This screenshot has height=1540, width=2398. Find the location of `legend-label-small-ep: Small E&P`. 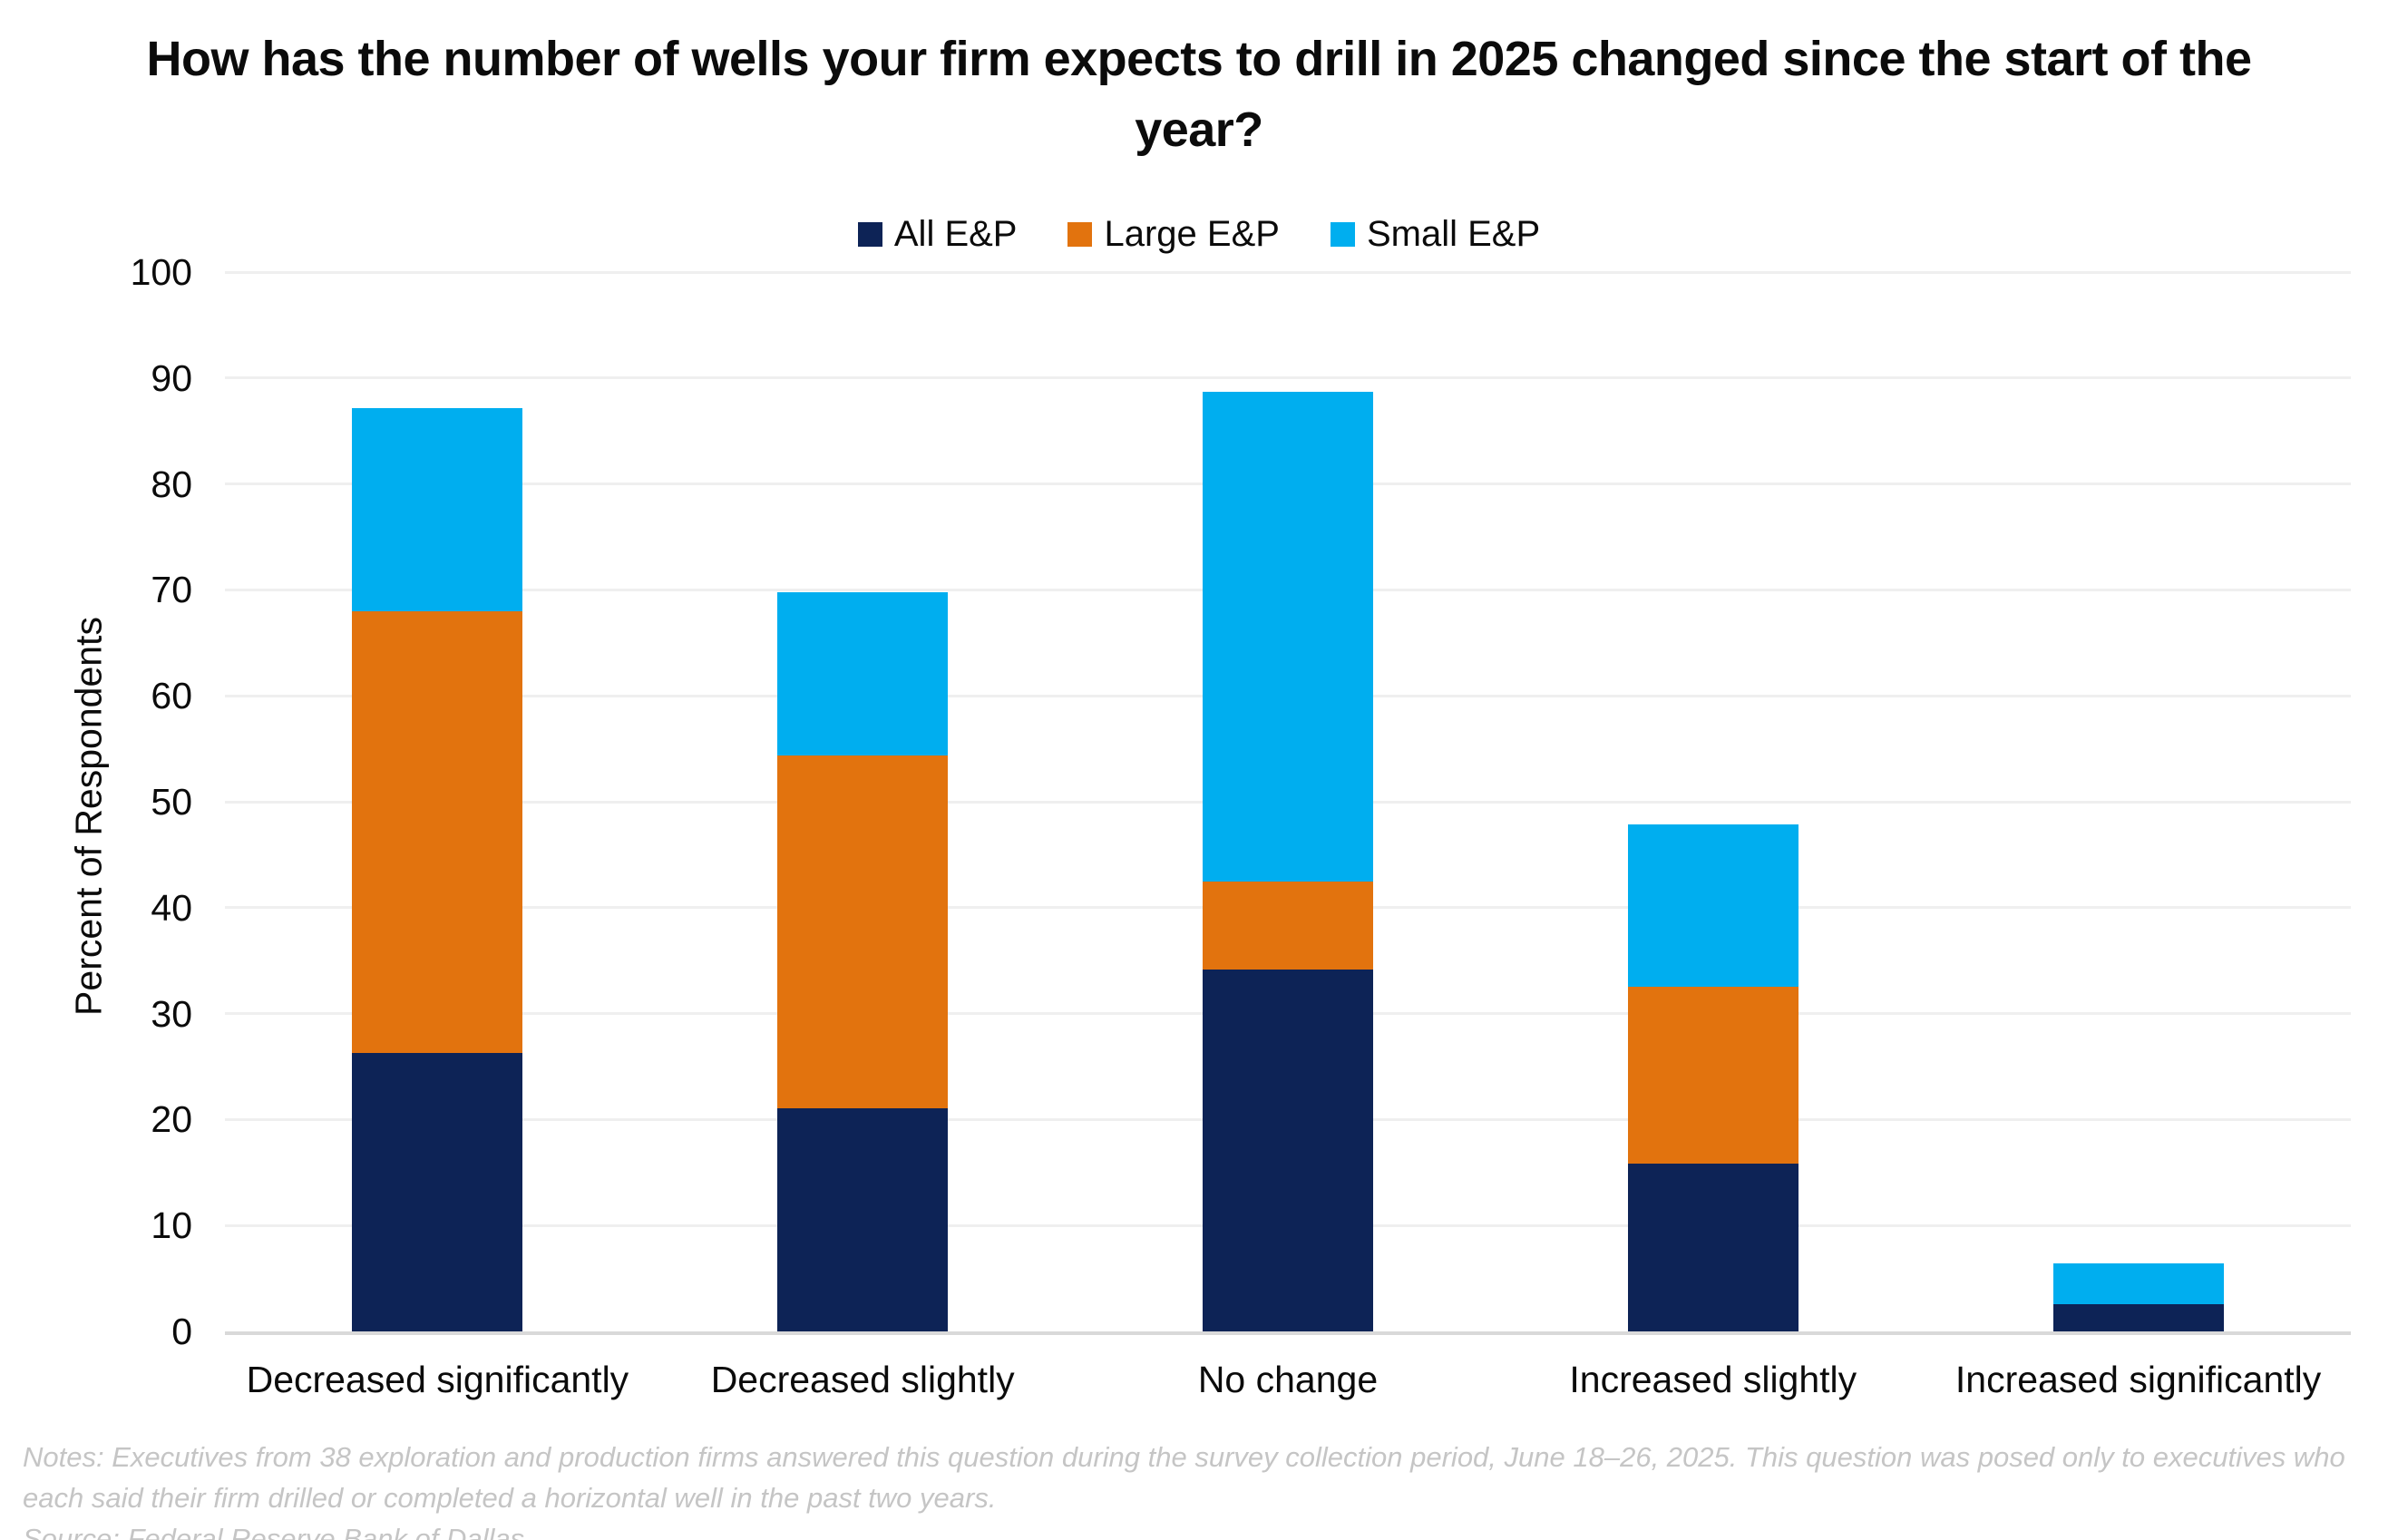

legend-label-small-ep: Small E&P is located at coordinates (1453, 234).